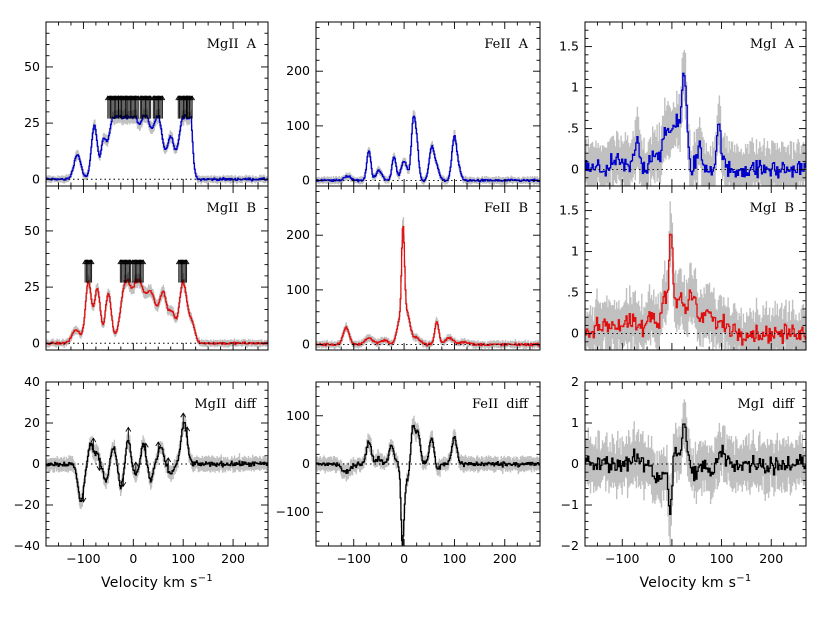 The width and height of the screenshot is (830, 620). Describe the element at coordinates (232, 44) in the screenshot. I see `panel-label: MgII A` at that location.